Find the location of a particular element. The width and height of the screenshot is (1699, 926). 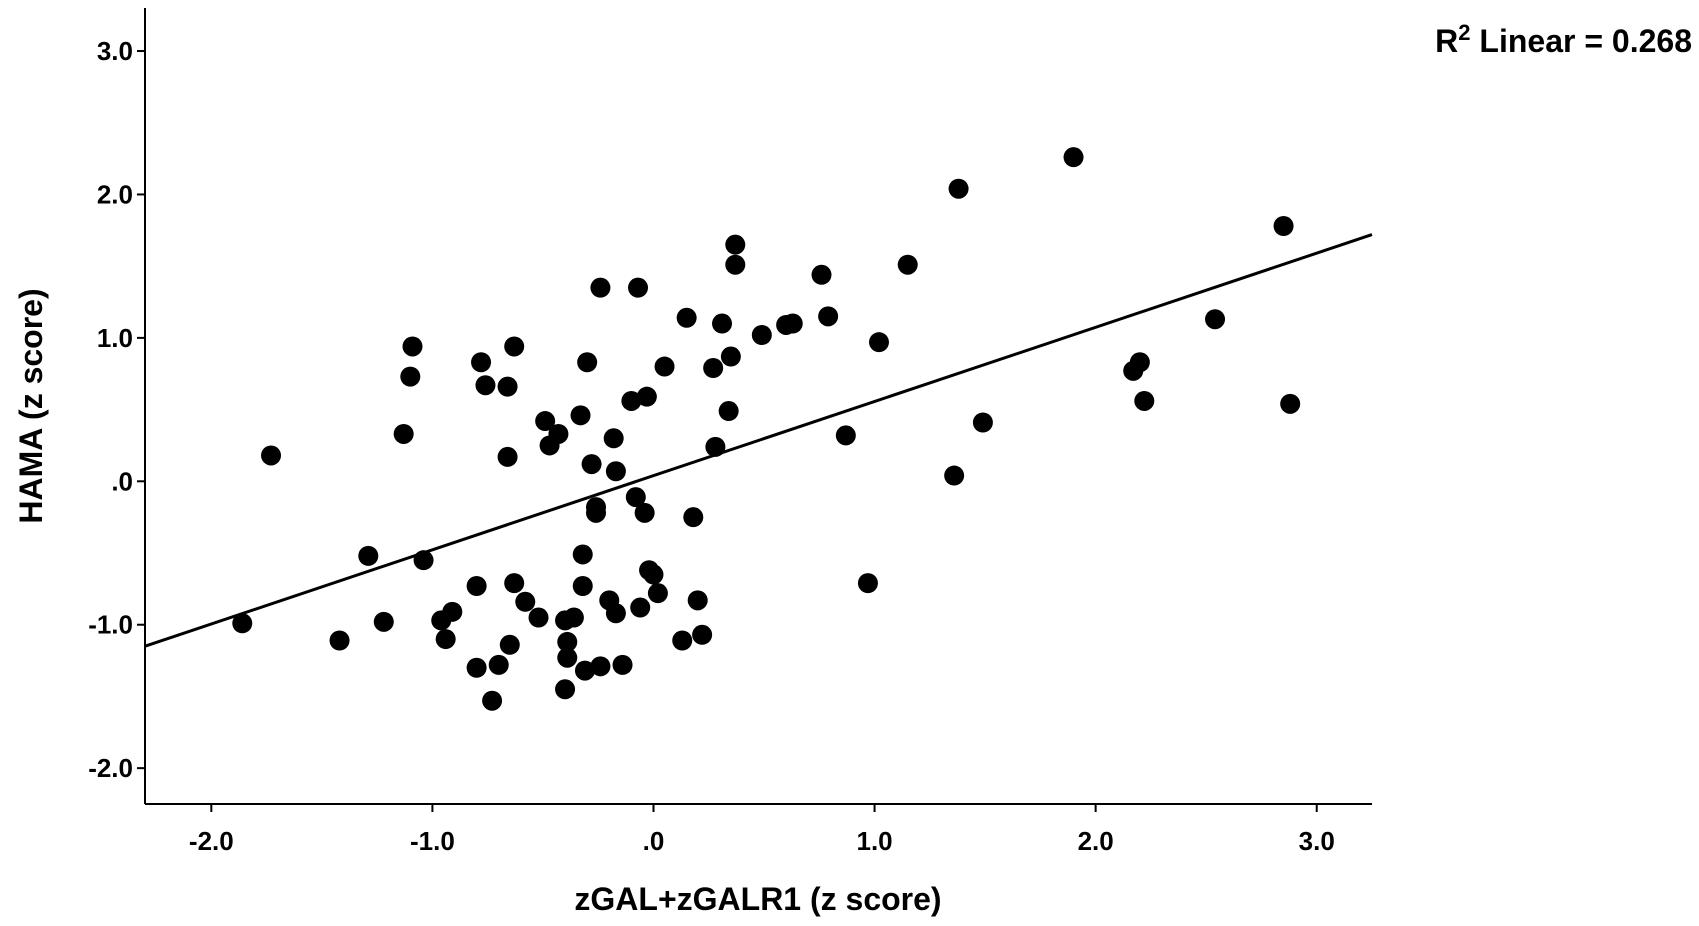

x-tick-label: -2.0 is located at coordinates (211, 841).